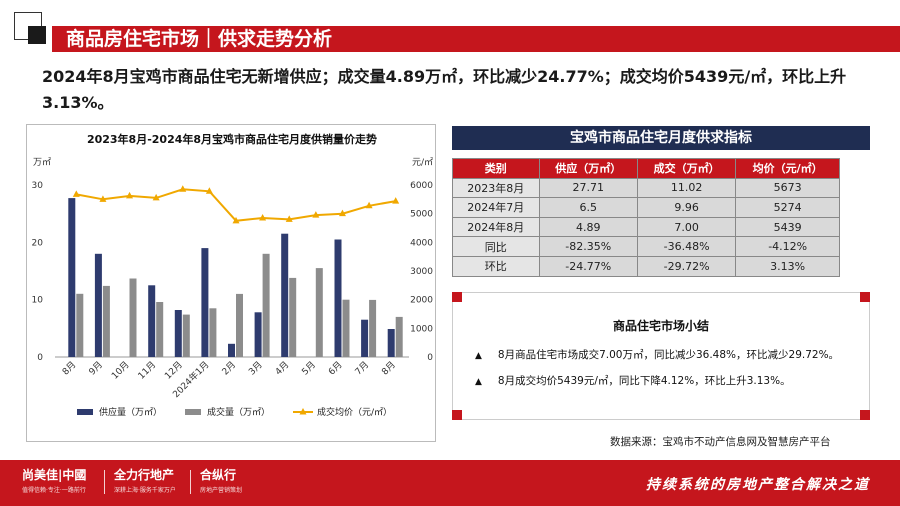  Describe the element at coordinates (646, 168) in the screenshot. I see `table-header-row: 类别 供应（万㎡） 成交（万㎡） 均价（元/㎡）` at that location.